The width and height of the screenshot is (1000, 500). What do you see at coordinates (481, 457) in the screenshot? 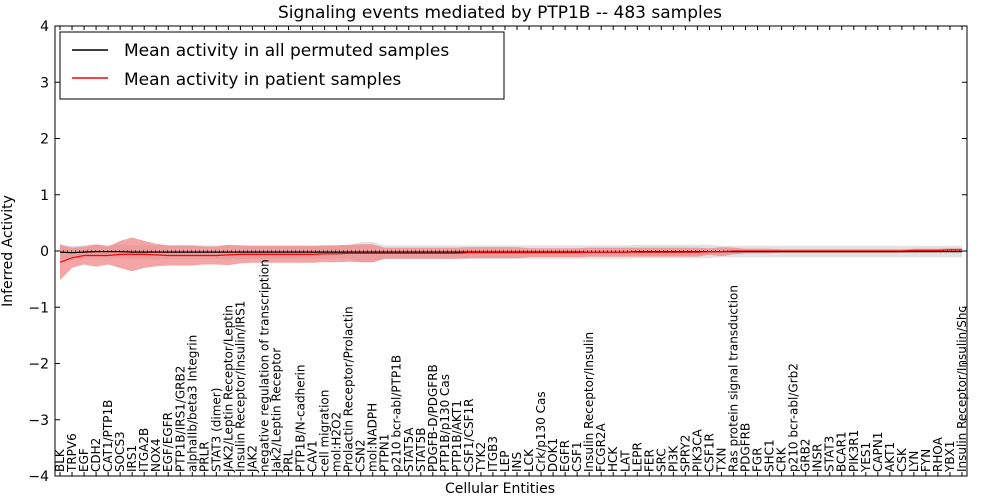
I see `x-tick-label: TYK2` at bounding box center [481, 457].